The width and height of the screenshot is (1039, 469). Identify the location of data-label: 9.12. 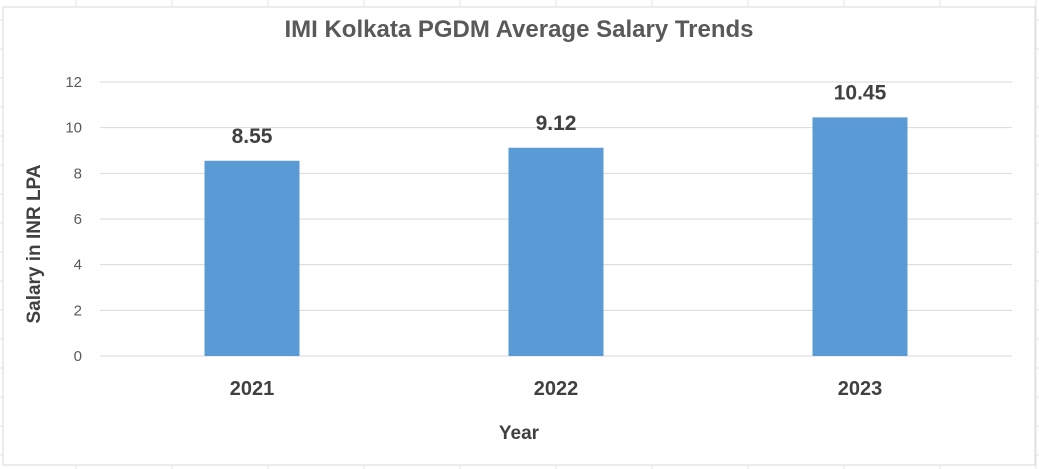
(556, 123).